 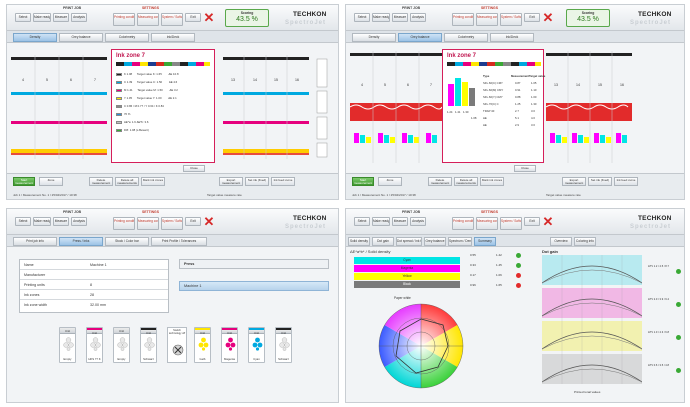 What do you see at coordinates (407, 260) in the screenshot?
I see `swatch-label: Cyan` at bounding box center [407, 260].